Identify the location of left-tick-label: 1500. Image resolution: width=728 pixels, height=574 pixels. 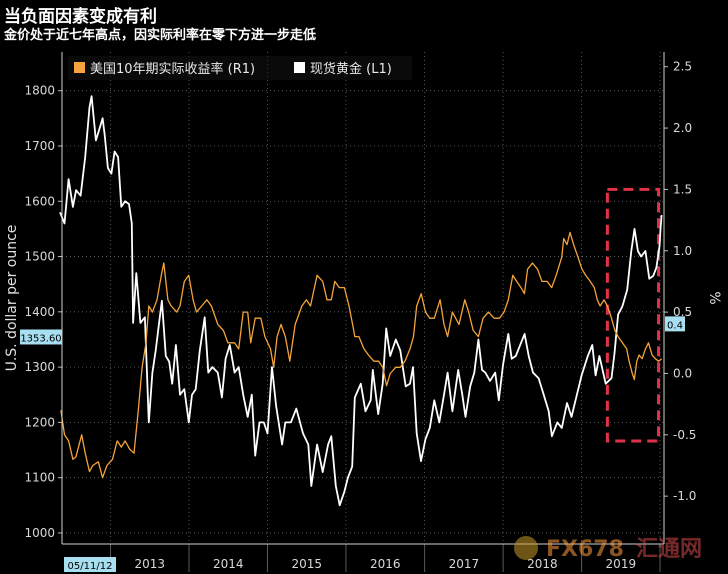
(39, 257).